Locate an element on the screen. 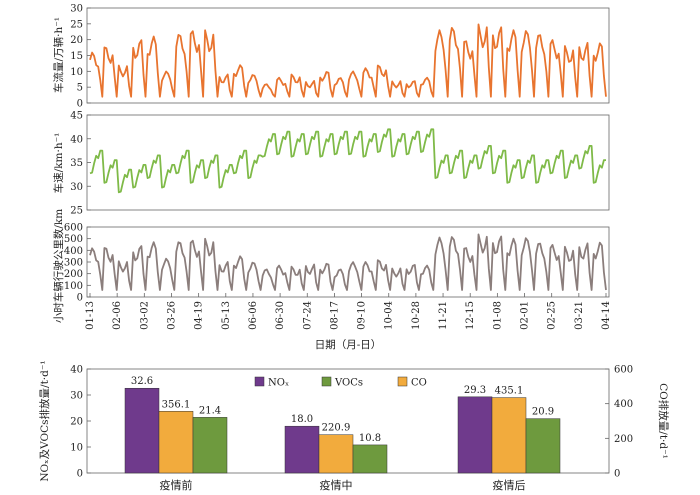 This screenshot has width=700, height=495. bar-value-label: 220.9 is located at coordinates (336, 428).